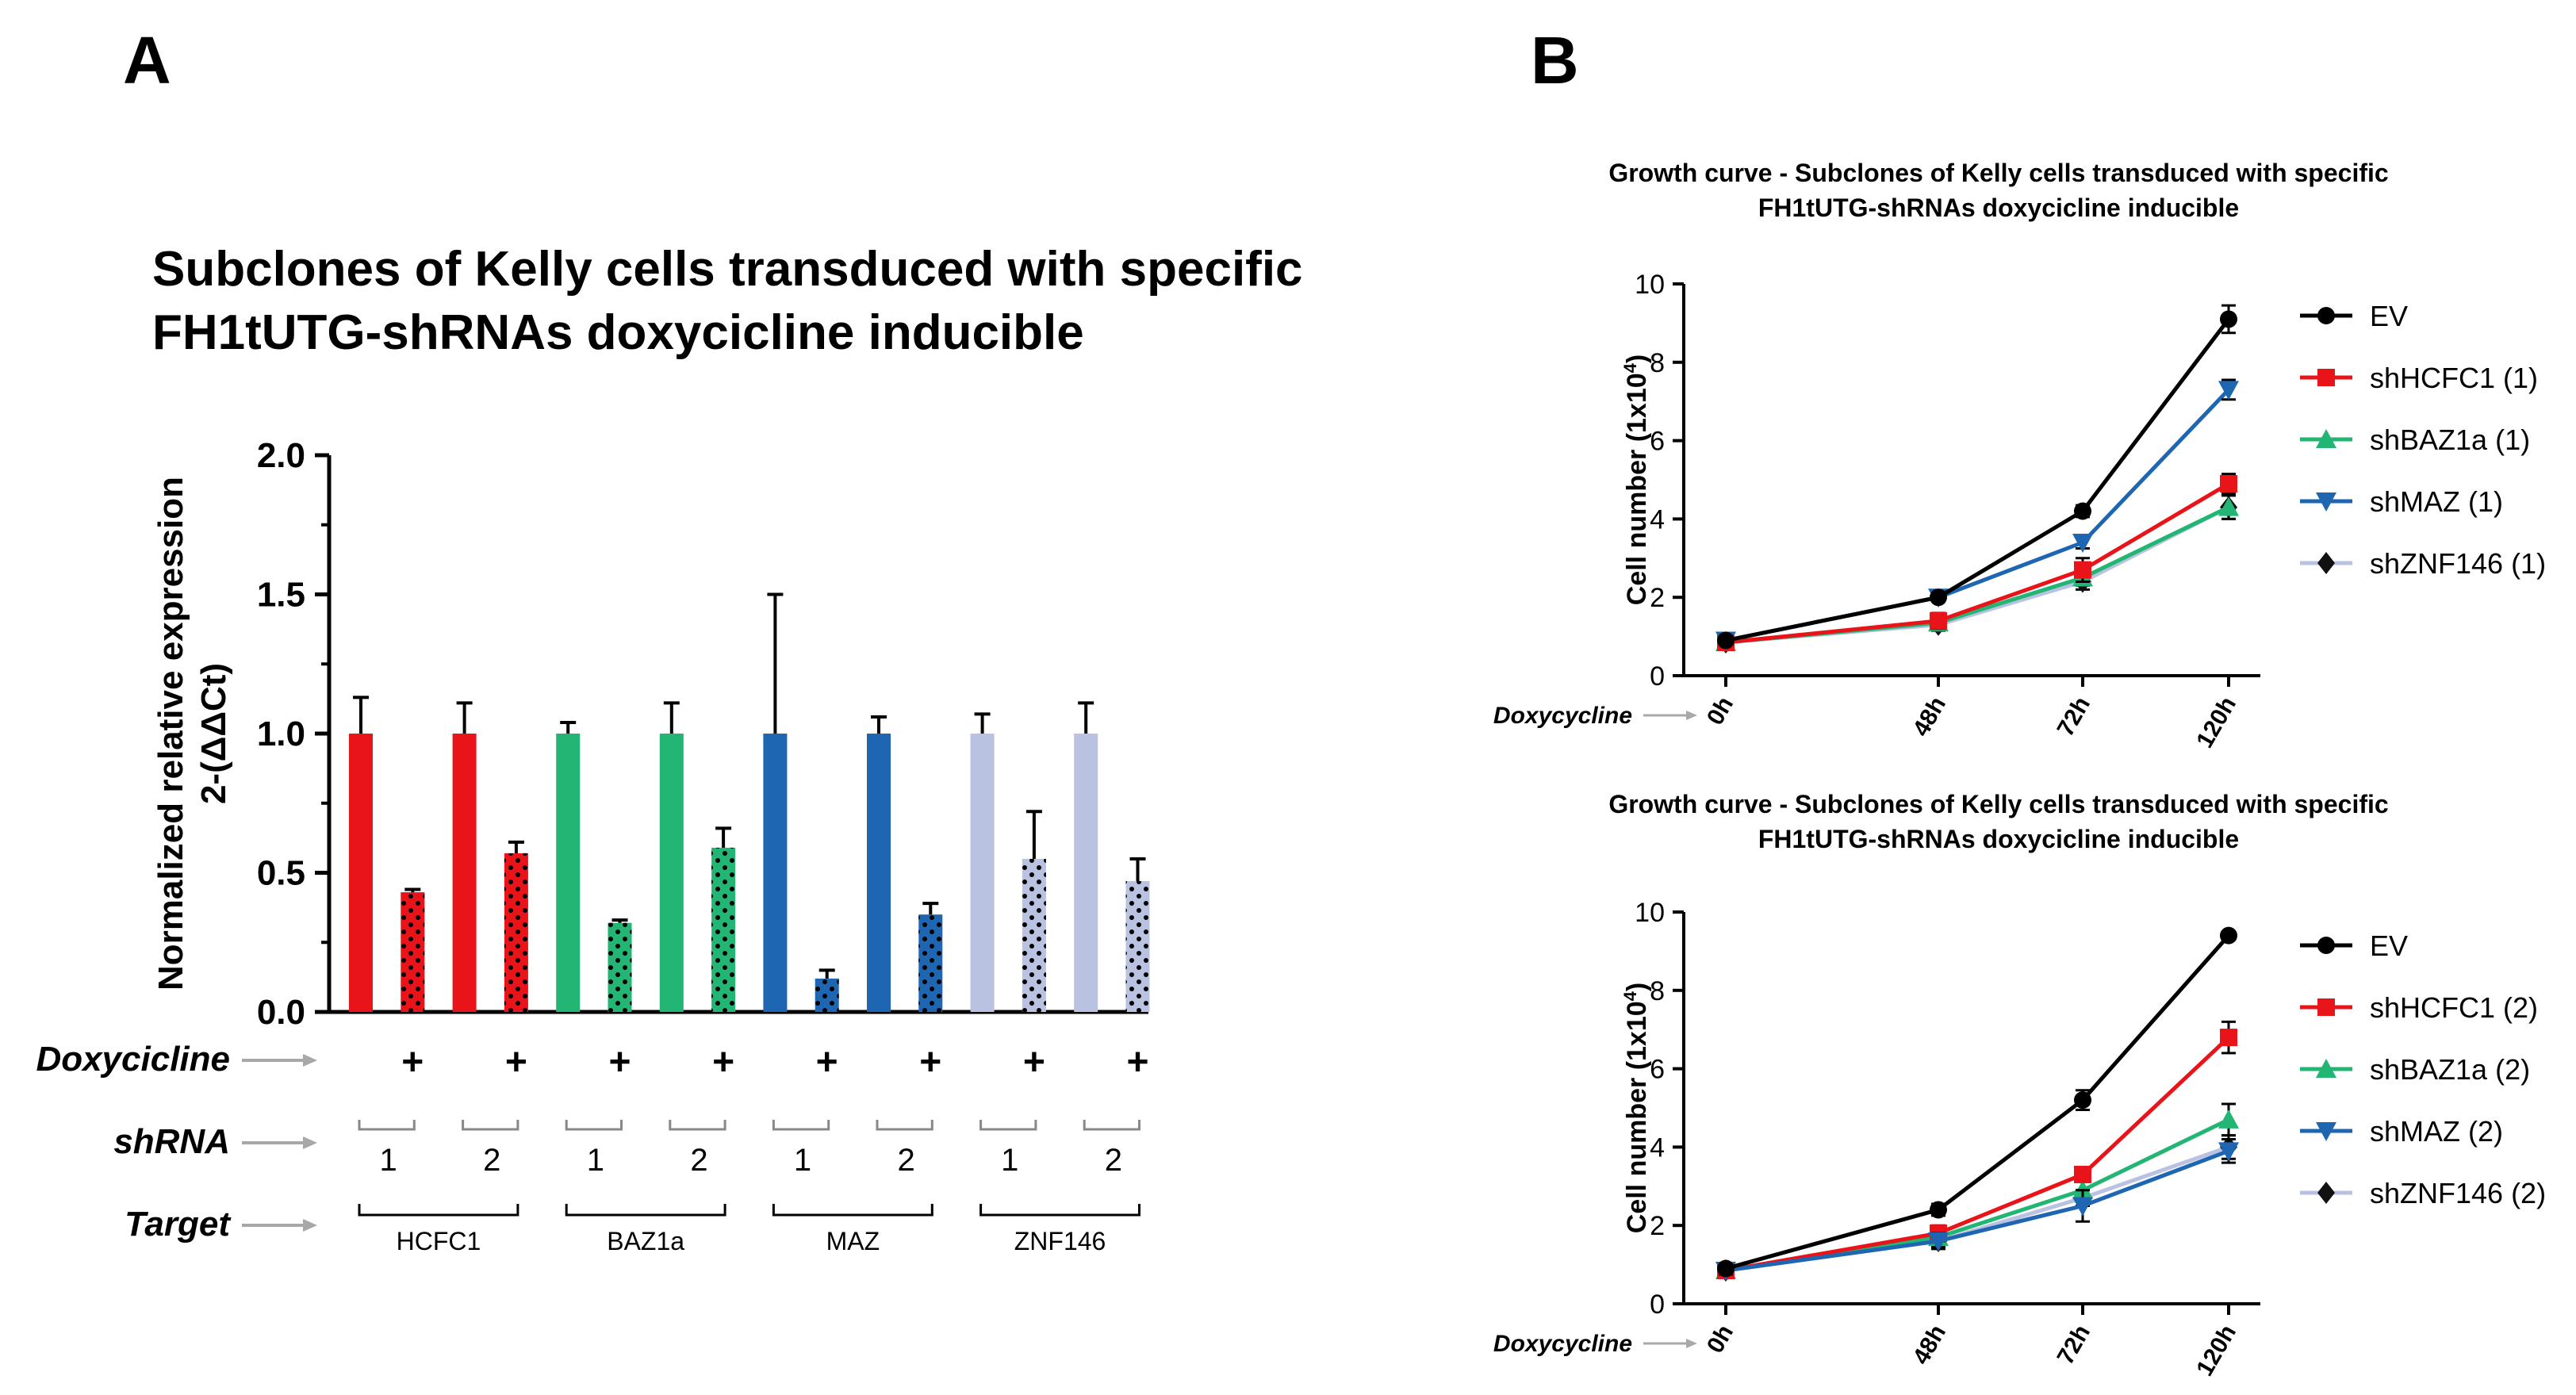 The image size is (2576, 1395). Describe the element at coordinates (281, 873) in the screenshot. I see `y-tick-label: 0.5` at that location.